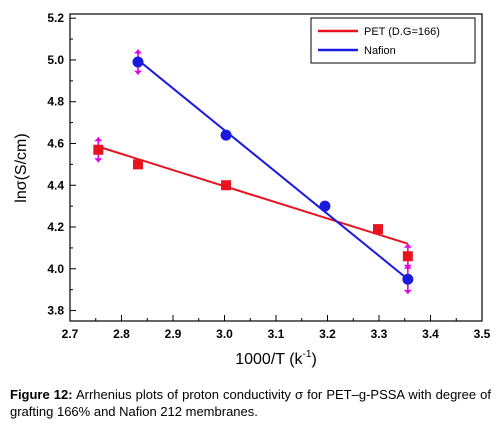 The height and width of the screenshot is (432, 499). Describe the element at coordinates (55, 185) in the screenshot. I see `y-tick-label: 4.4` at that location.